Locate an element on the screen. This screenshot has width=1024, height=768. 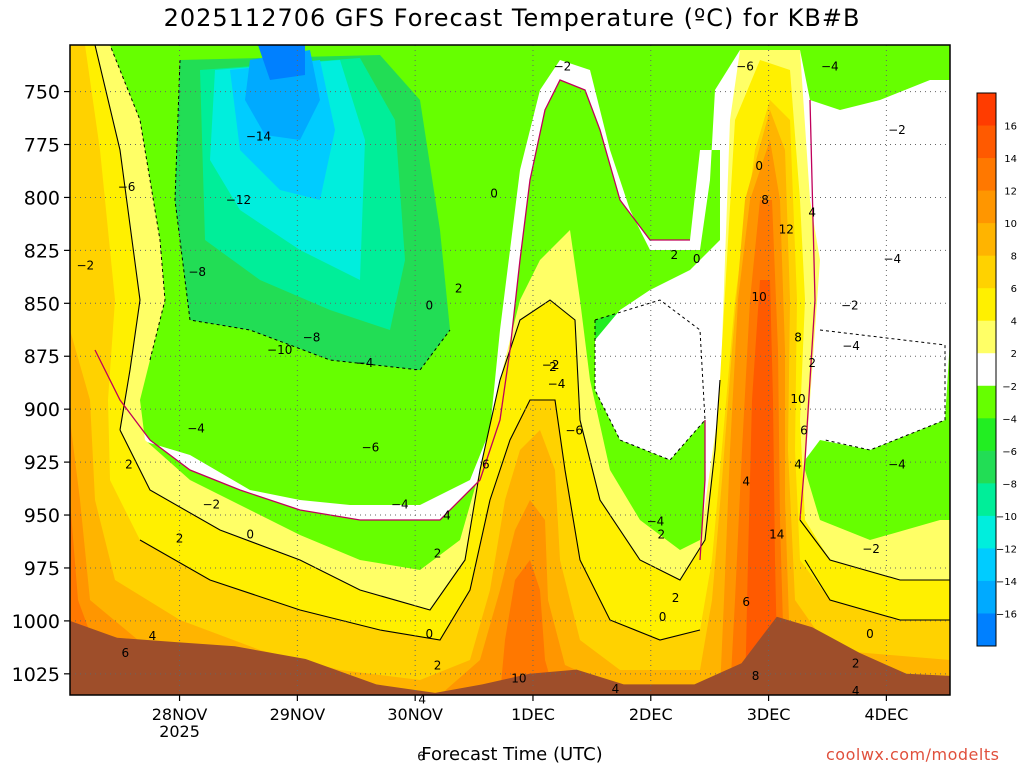
contour-label: −12 is located at coordinates (238, 200).